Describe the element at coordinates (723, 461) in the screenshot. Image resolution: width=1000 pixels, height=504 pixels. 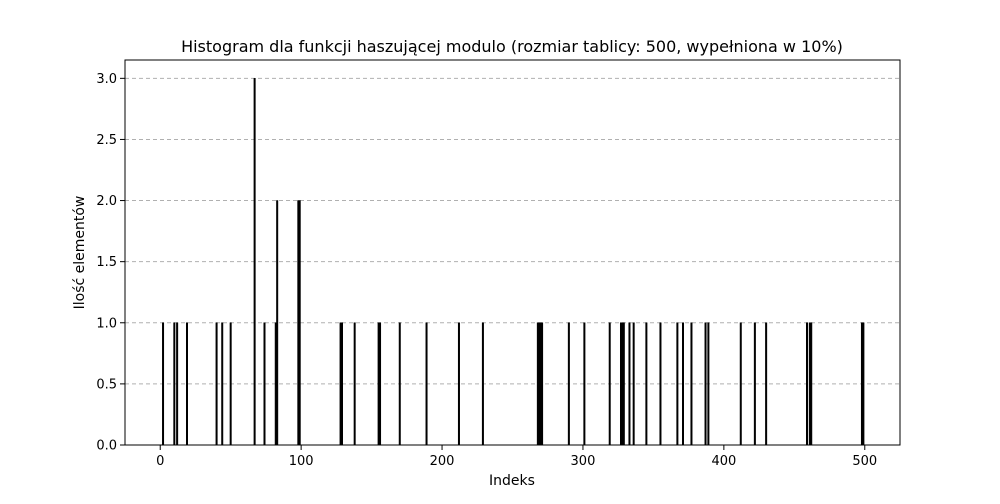
I see `x-tick-label: 400` at that location.